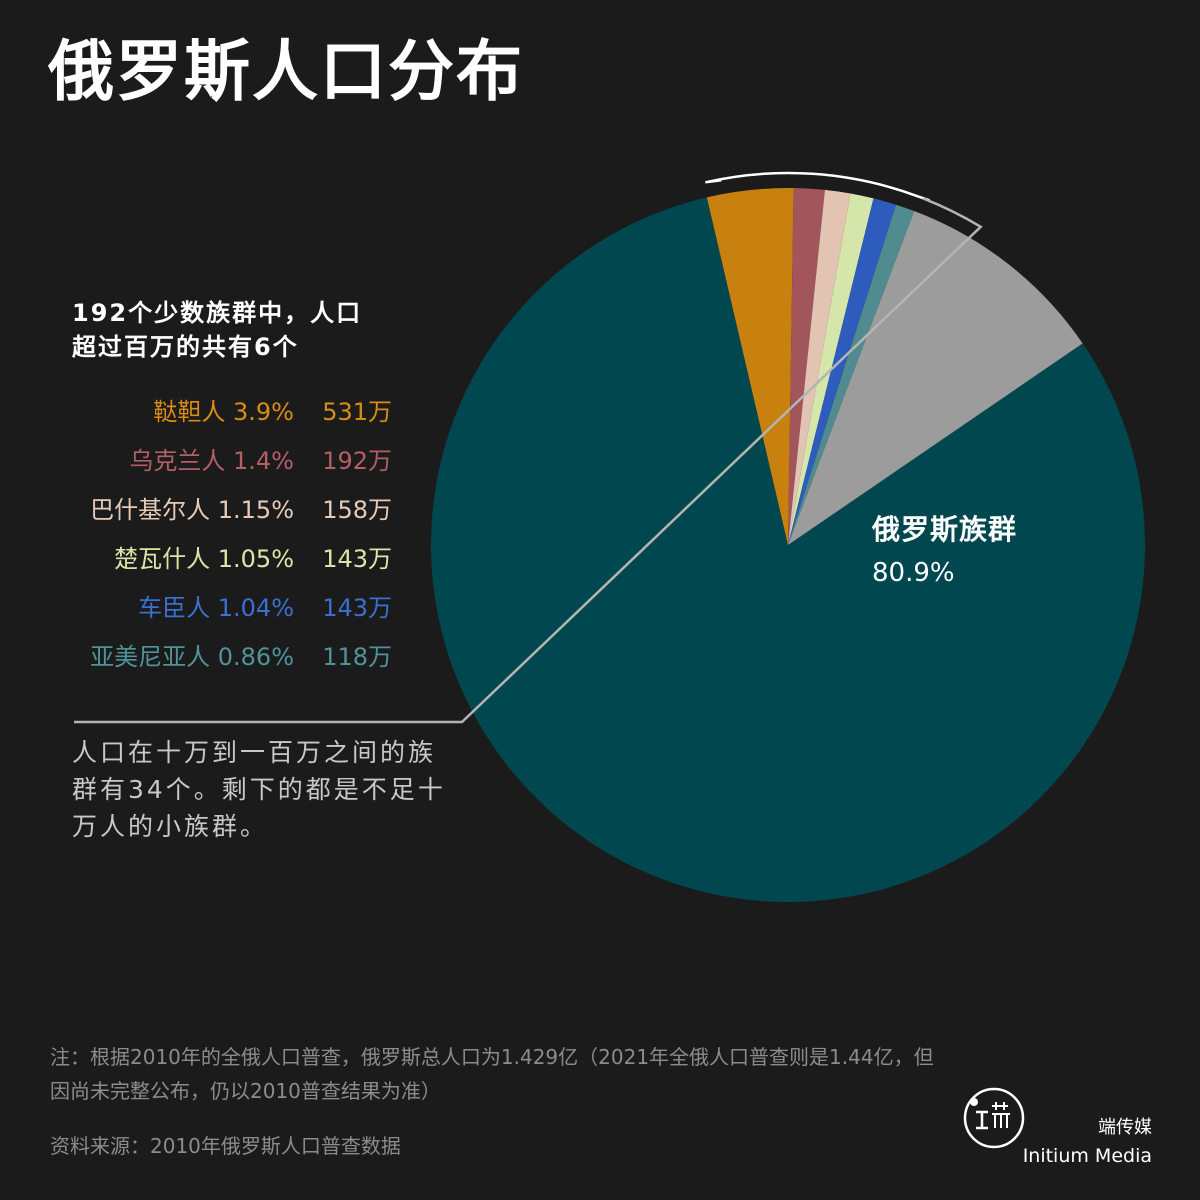 This screenshot has width=1200, height=1200. I want to click on legend-item-bashkir: 巴什基尔人 1.15% 158万, so click(216, 506).